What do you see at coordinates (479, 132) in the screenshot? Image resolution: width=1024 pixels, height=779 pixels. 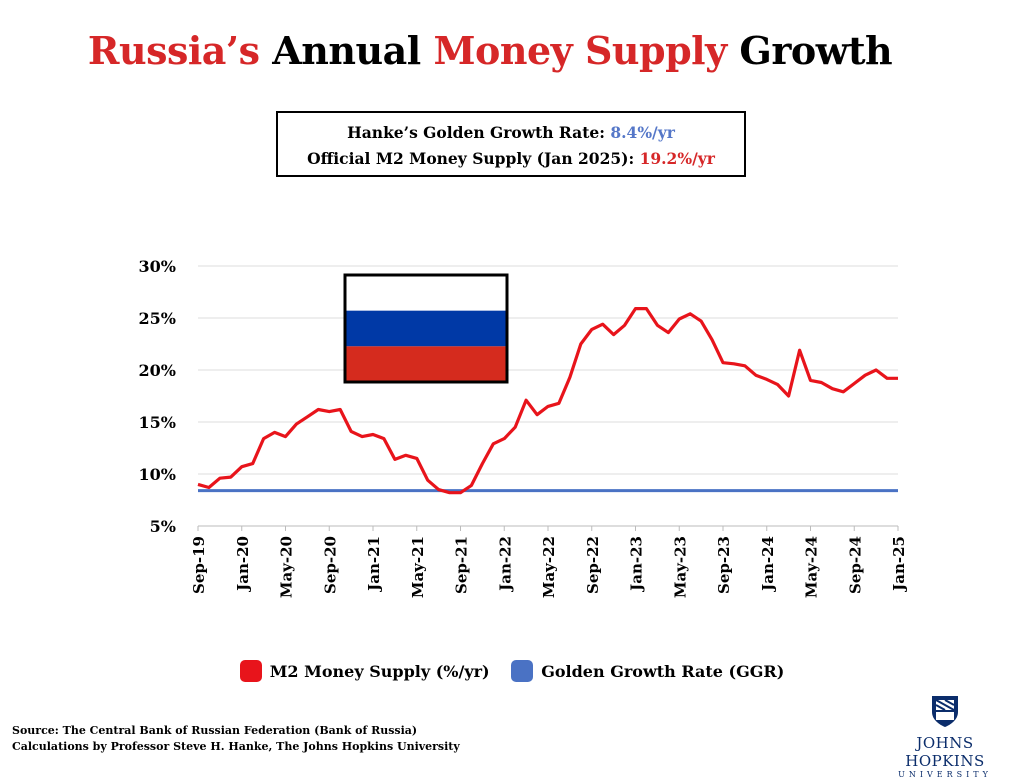 I see `info-ggr-label: Hanke’s Golden Growth Rate:` at bounding box center [479, 132].